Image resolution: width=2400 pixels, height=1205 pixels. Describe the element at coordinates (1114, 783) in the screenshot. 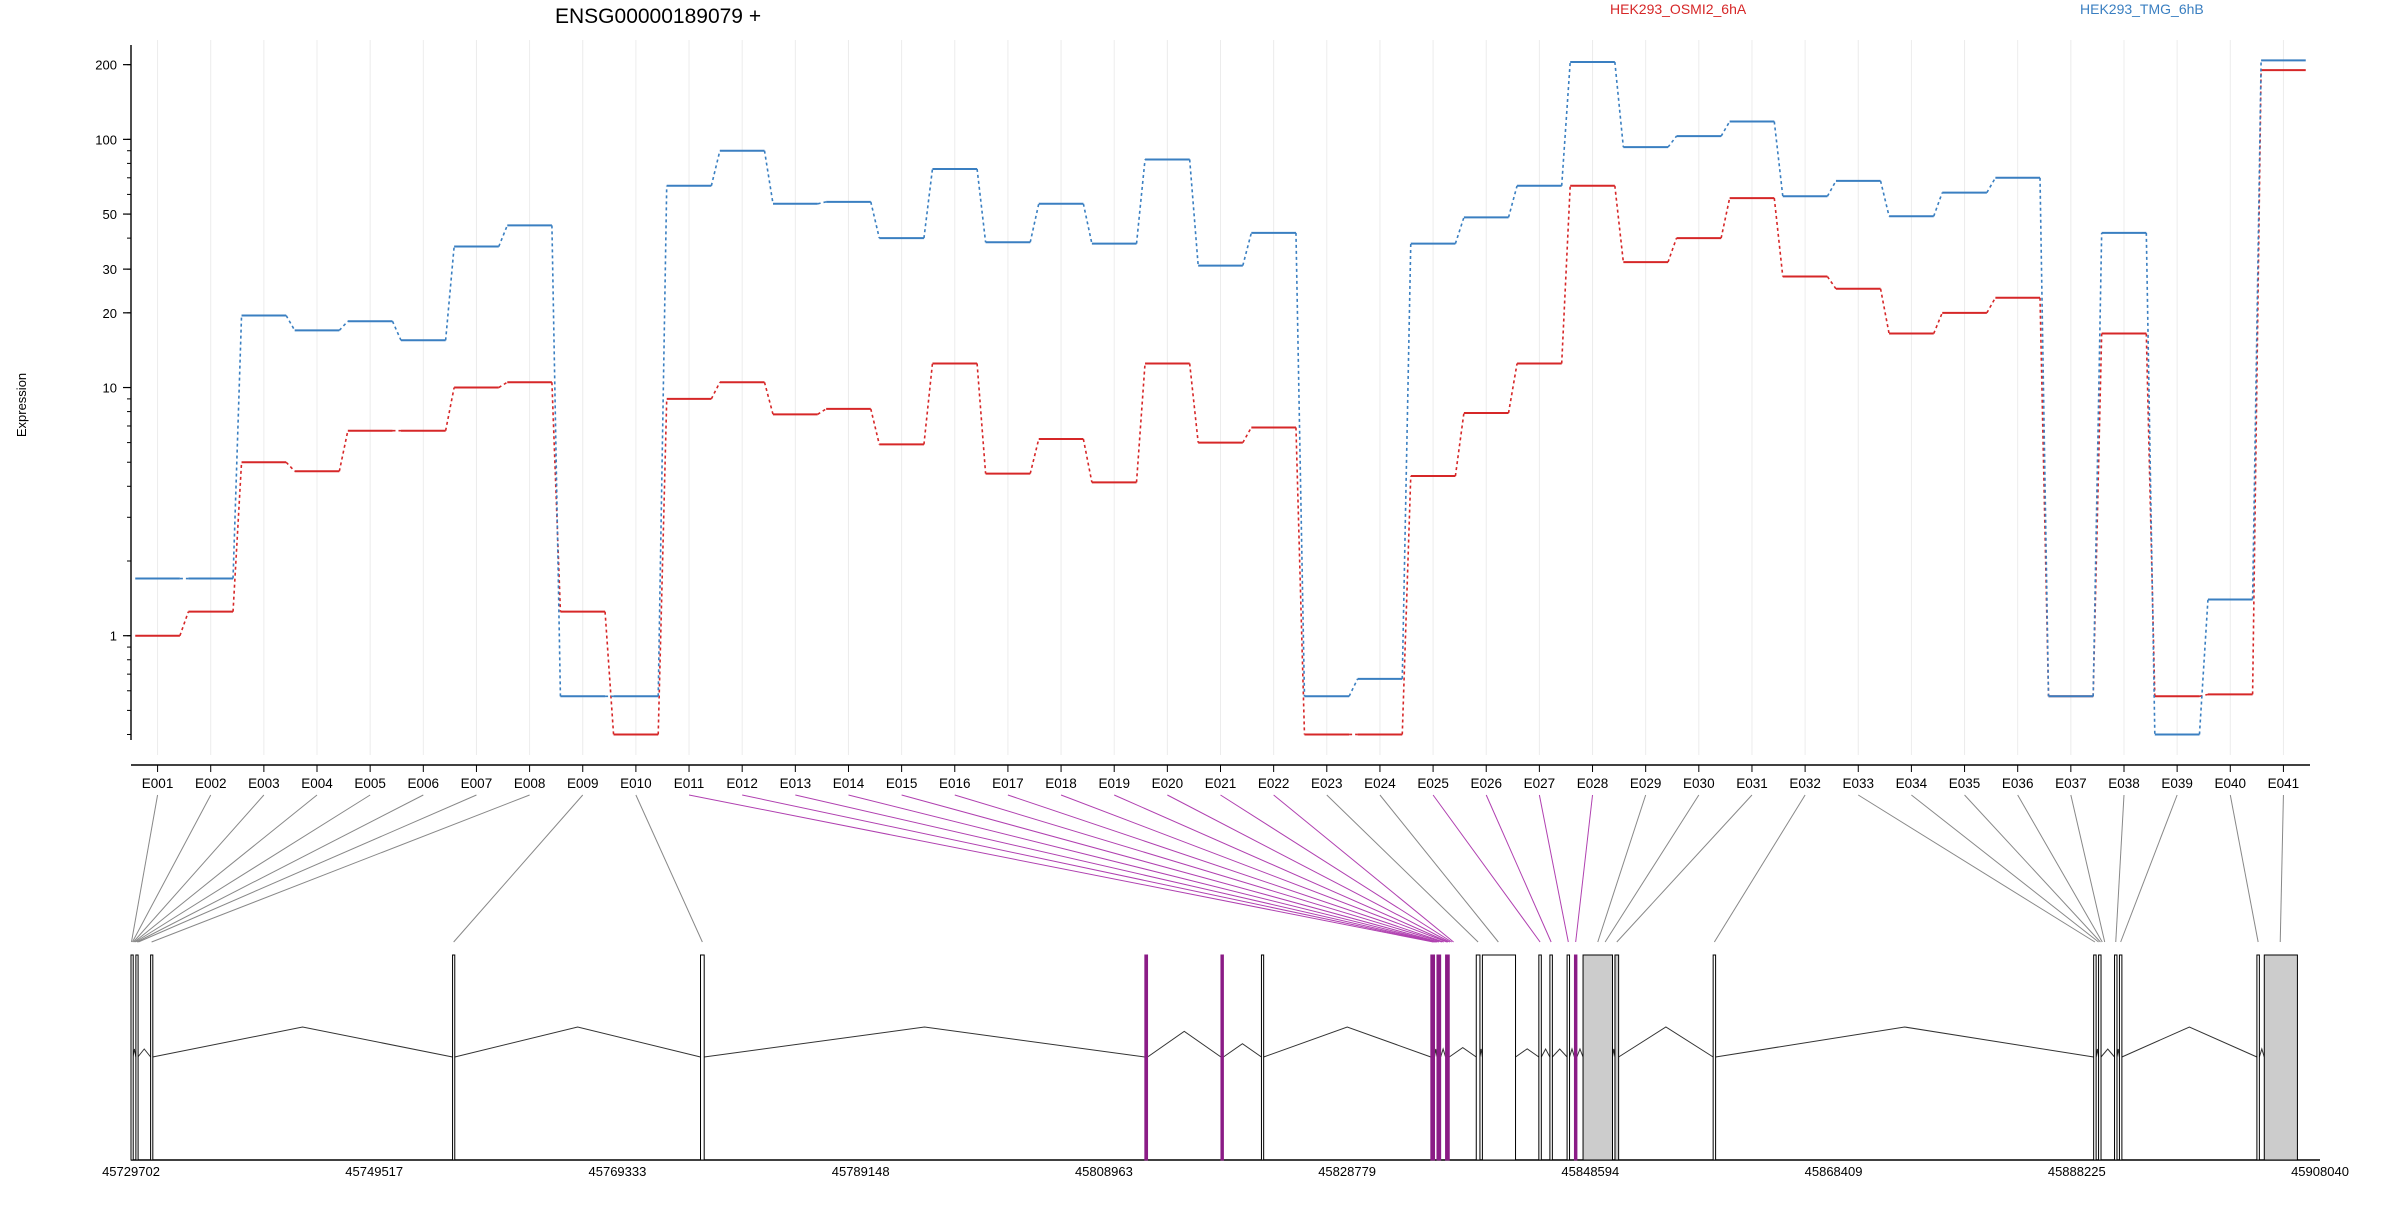

I see `x-tick-label: E019` at that location.